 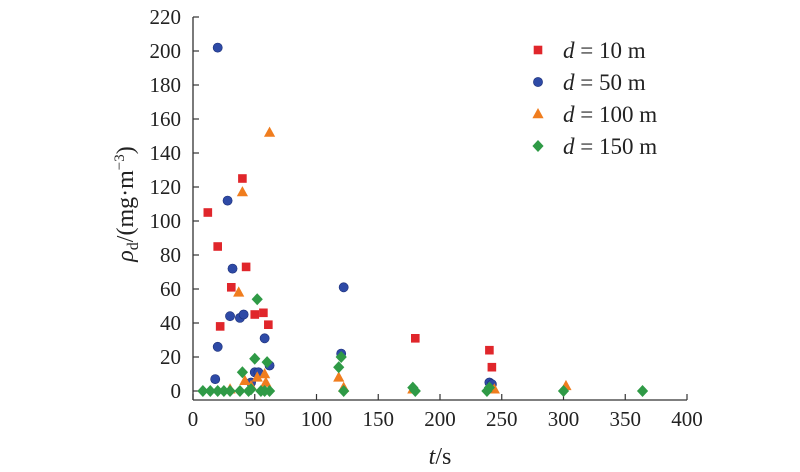 What do you see at coordinates (440, 457) in the screenshot?
I see `x-axis-title: t/s` at bounding box center [440, 457].